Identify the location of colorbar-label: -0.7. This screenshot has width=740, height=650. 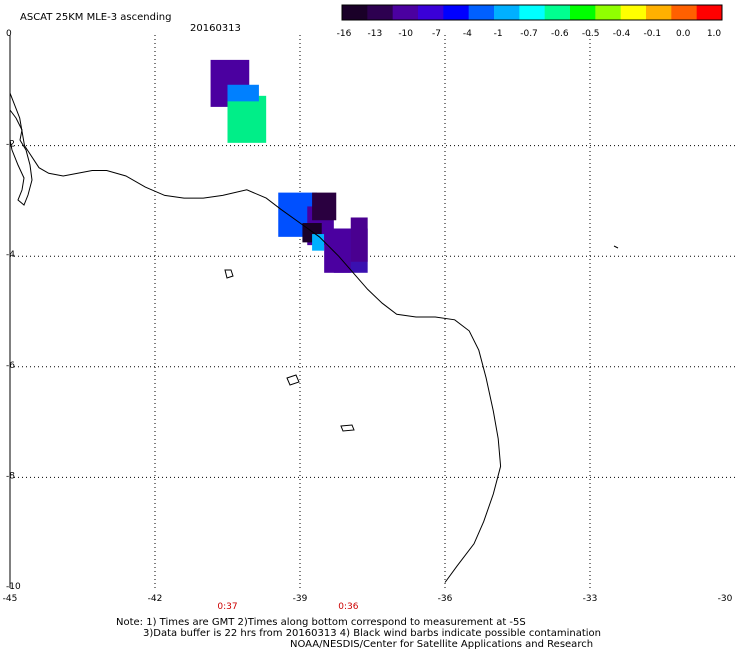
(529, 34).